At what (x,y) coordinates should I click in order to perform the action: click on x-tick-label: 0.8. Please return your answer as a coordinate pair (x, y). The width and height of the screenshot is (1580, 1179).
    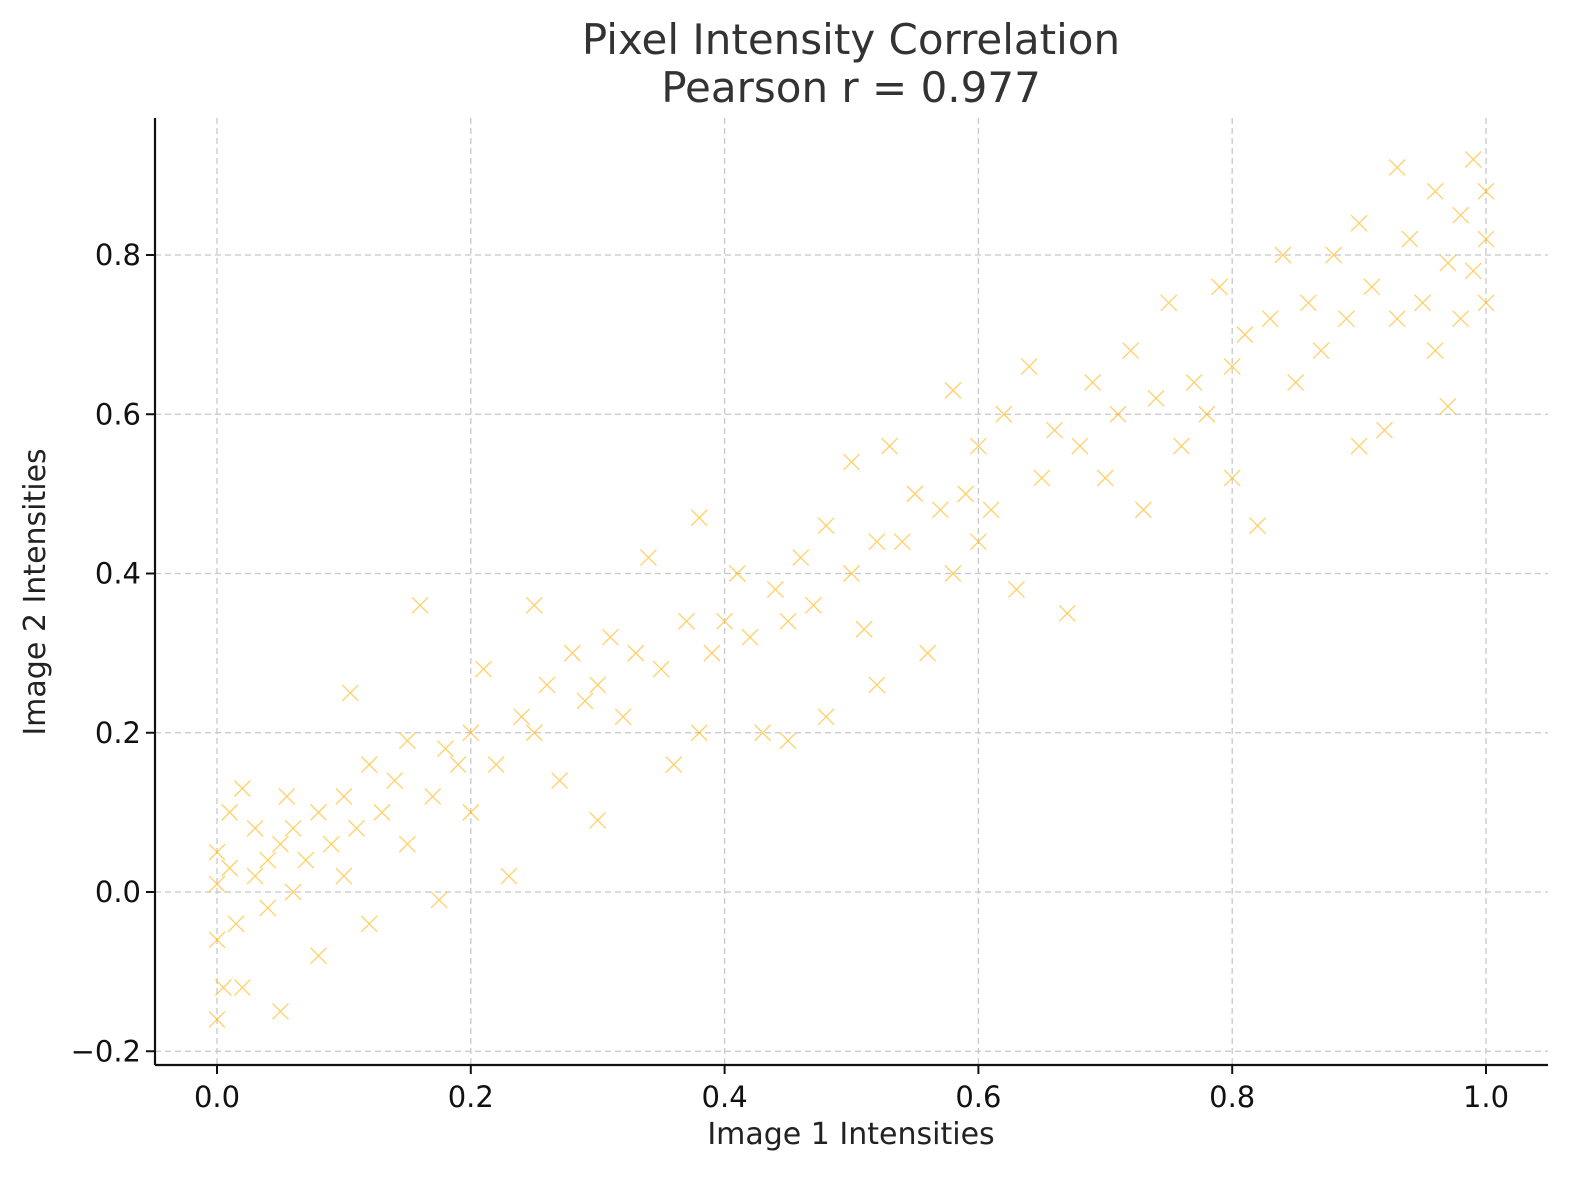
    Looking at the image, I should click on (1232, 1097).